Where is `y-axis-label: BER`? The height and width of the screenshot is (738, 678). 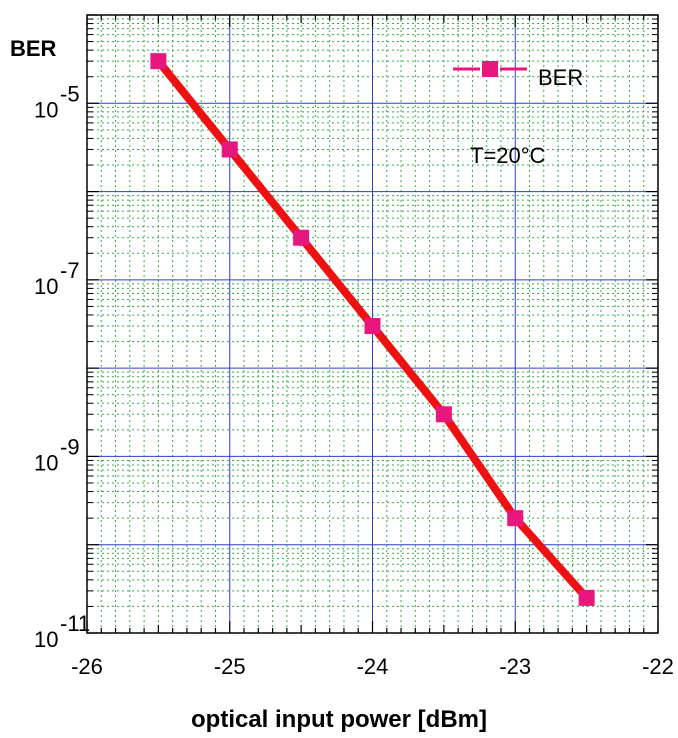
y-axis-label: BER is located at coordinates (33, 48).